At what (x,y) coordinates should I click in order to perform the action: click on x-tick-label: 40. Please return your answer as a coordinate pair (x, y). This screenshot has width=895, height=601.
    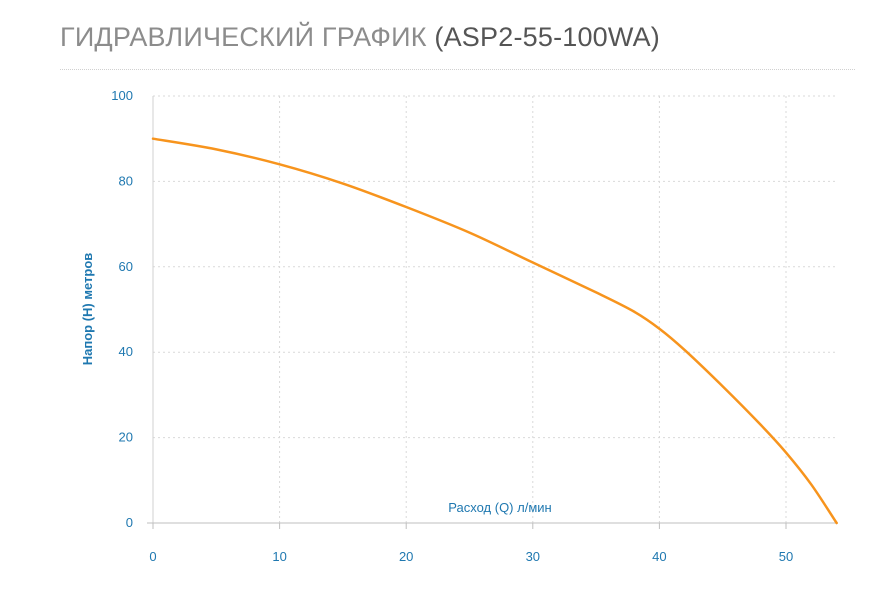
    Looking at the image, I should click on (659, 556).